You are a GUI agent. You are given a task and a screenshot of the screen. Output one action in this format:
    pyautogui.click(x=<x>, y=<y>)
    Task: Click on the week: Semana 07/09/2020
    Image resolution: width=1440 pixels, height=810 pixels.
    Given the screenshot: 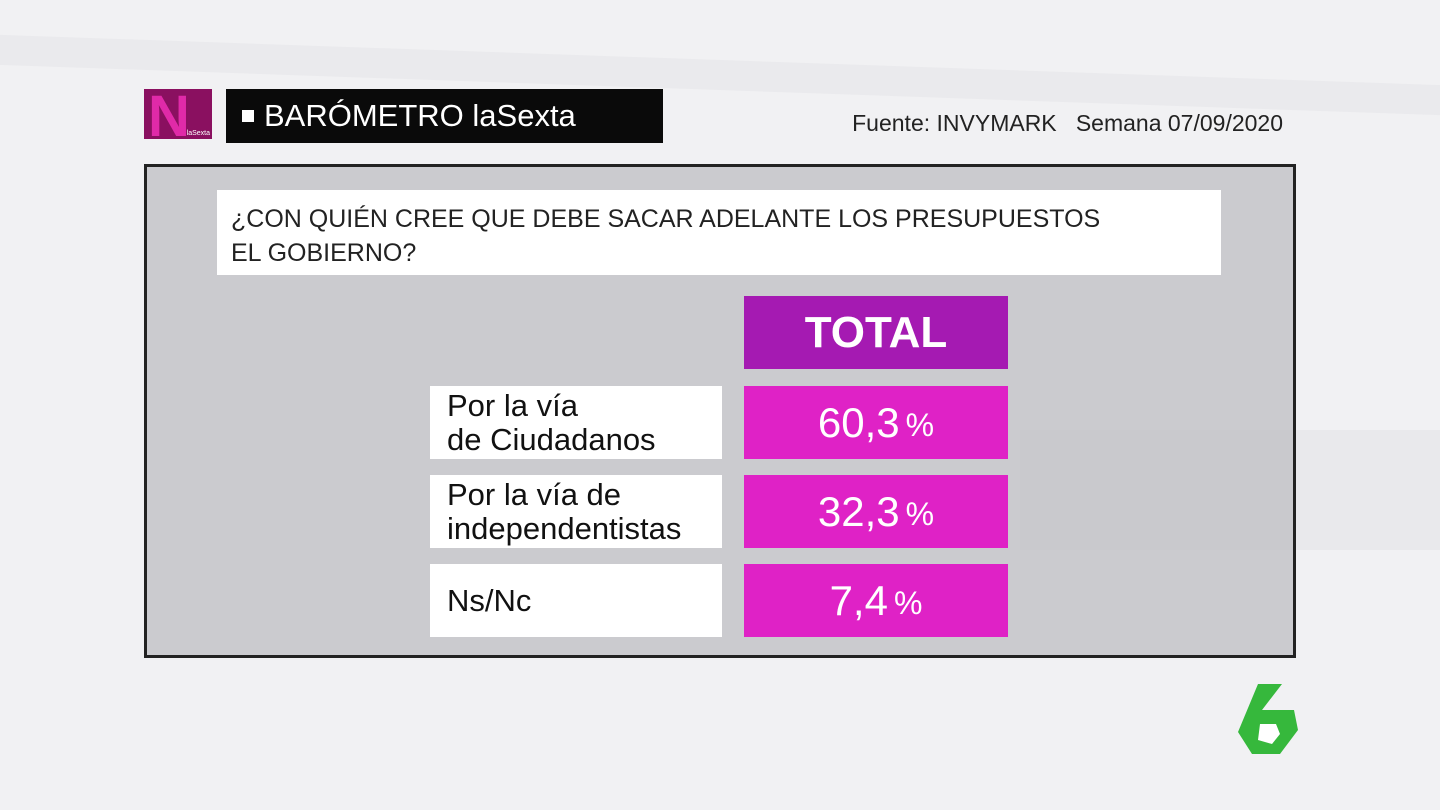 What is the action you would take?
    pyautogui.click(x=1179, y=123)
    